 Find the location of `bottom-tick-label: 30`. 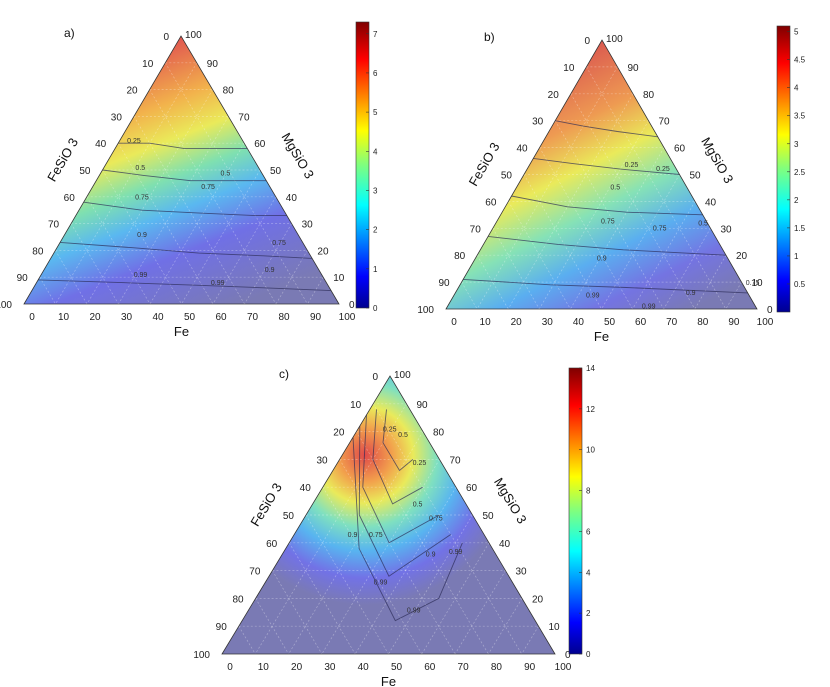

bottom-tick-label: 30 is located at coordinates (127, 317).